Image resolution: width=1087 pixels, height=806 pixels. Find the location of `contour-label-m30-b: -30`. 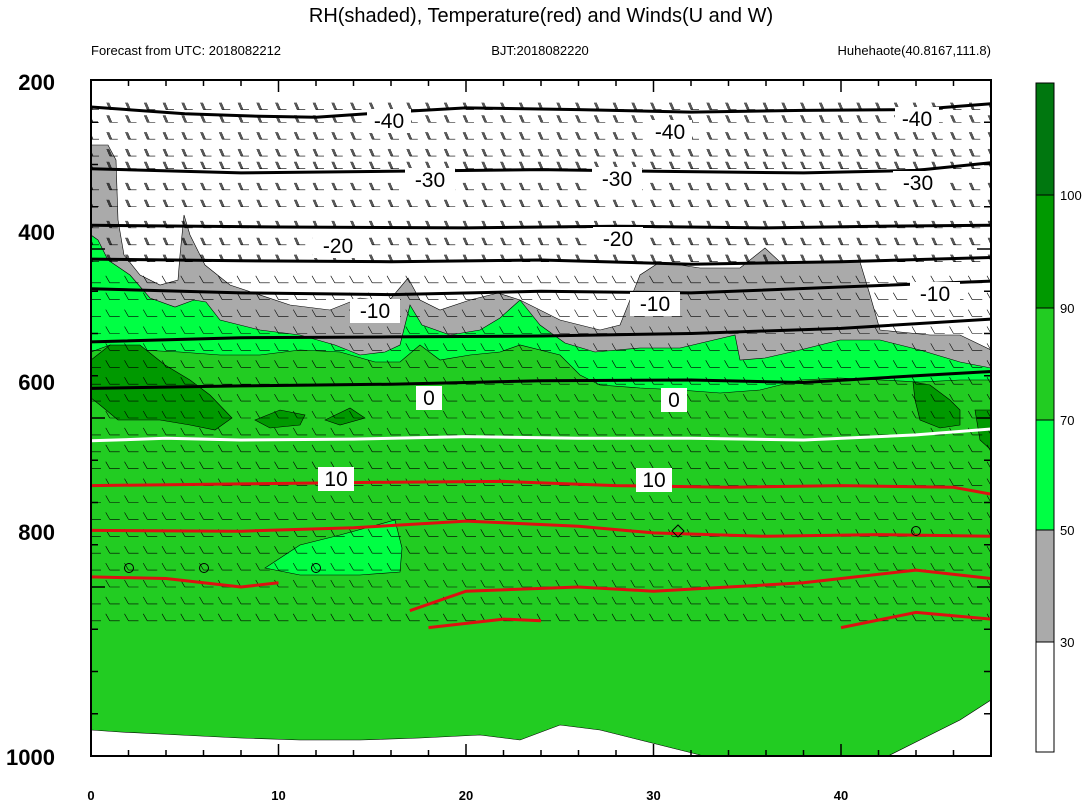

contour-label-m30-b: -30 is located at coordinates (617, 179).